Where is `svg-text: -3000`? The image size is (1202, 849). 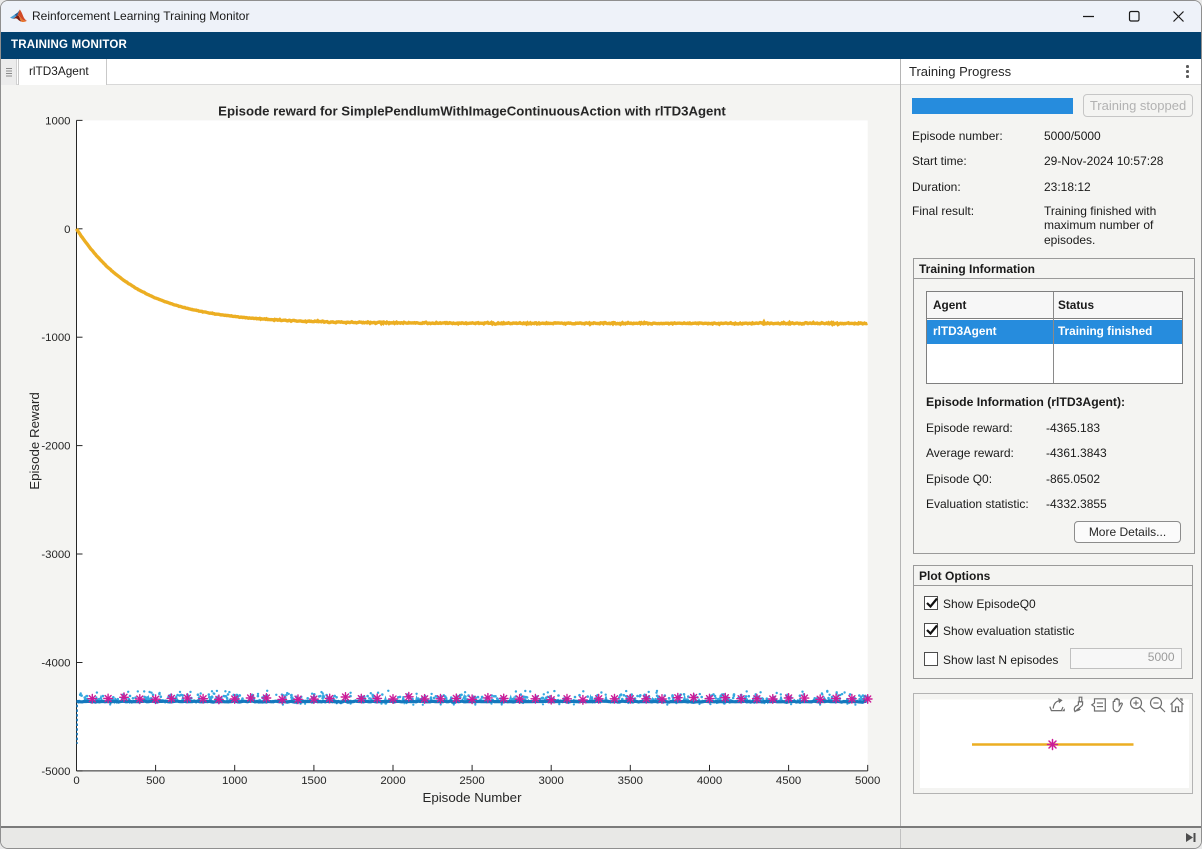
svg-text: -3000 is located at coordinates (55, 555).